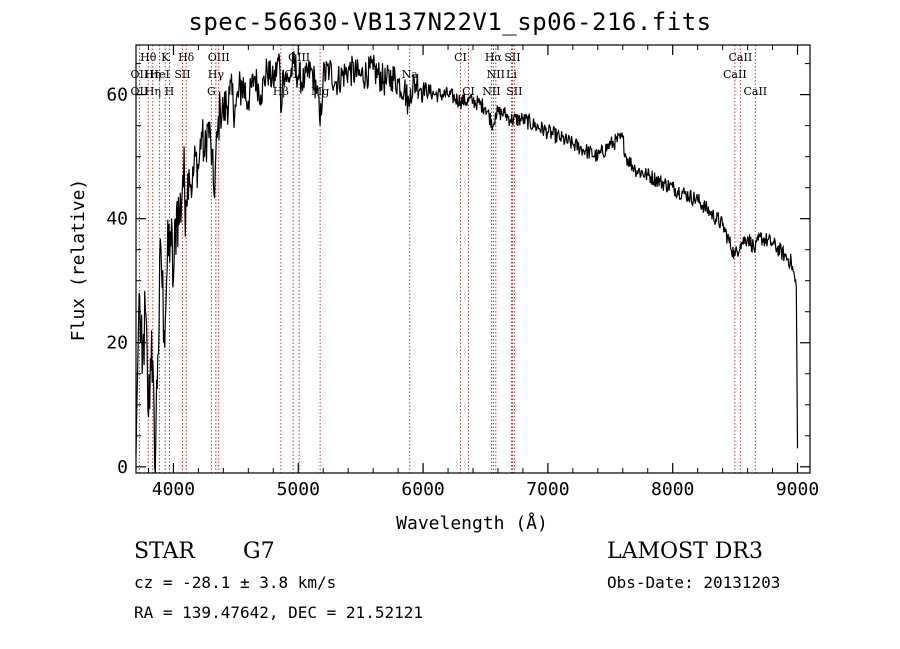 The image size is (900, 649). What do you see at coordinates (450, 22) in the screenshot?
I see `chart-title: spec-56630-VB137N22V1_sp06-216.fits` at bounding box center [450, 22].